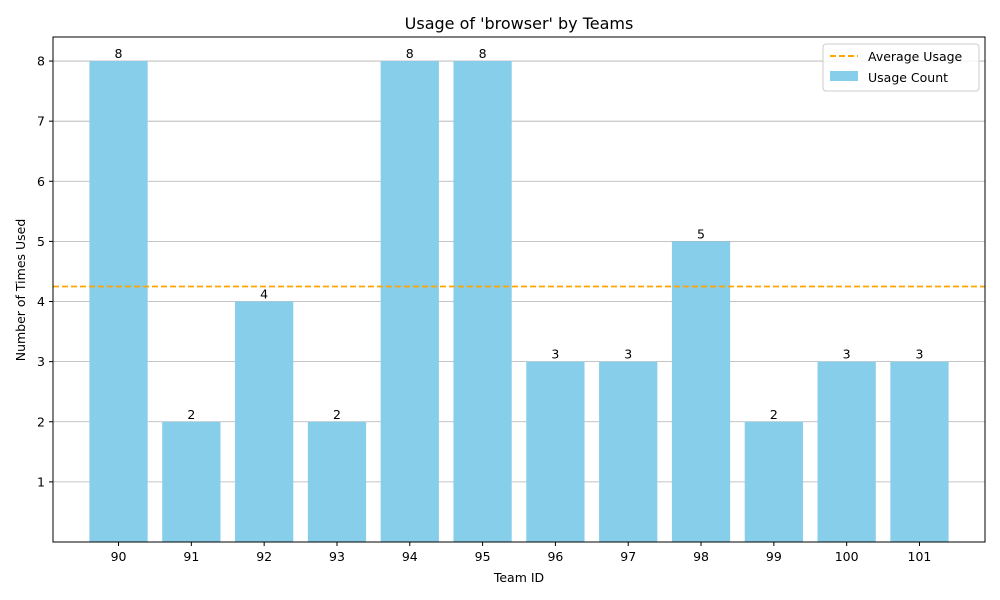  What do you see at coordinates (410, 556) in the screenshot?
I see `x-tick-label: 94` at bounding box center [410, 556].